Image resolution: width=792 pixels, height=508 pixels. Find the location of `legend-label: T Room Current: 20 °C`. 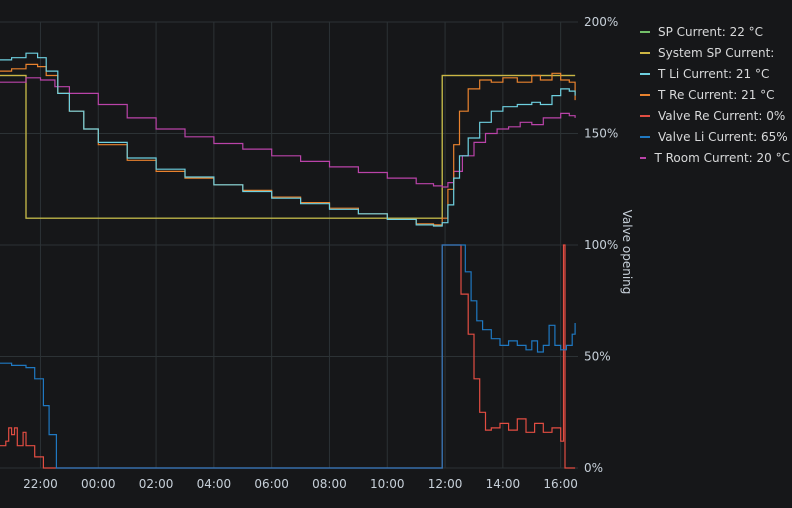

legend-label: T Room Current: 20 °C is located at coordinates (722, 157).